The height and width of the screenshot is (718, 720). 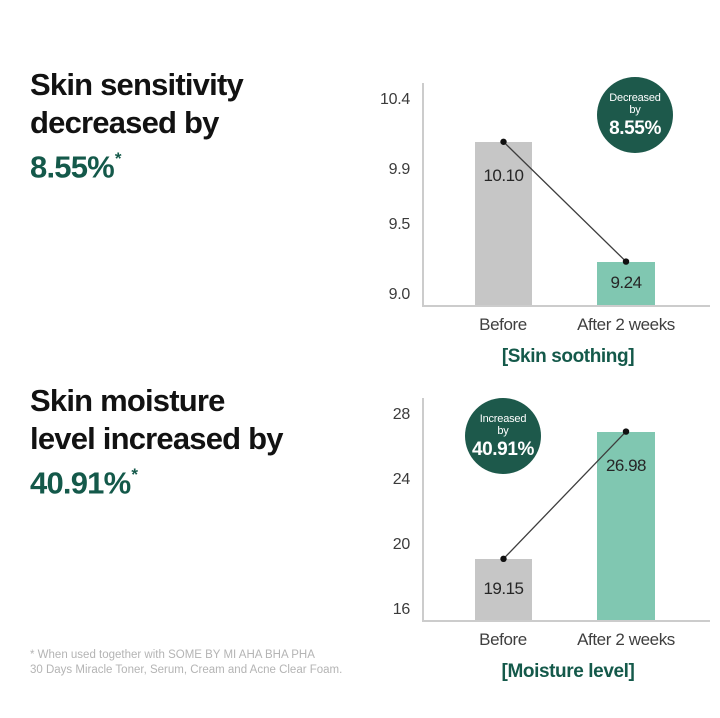 What do you see at coordinates (401, 609) in the screenshot?
I see `y-axis-tick: 16` at bounding box center [401, 609].